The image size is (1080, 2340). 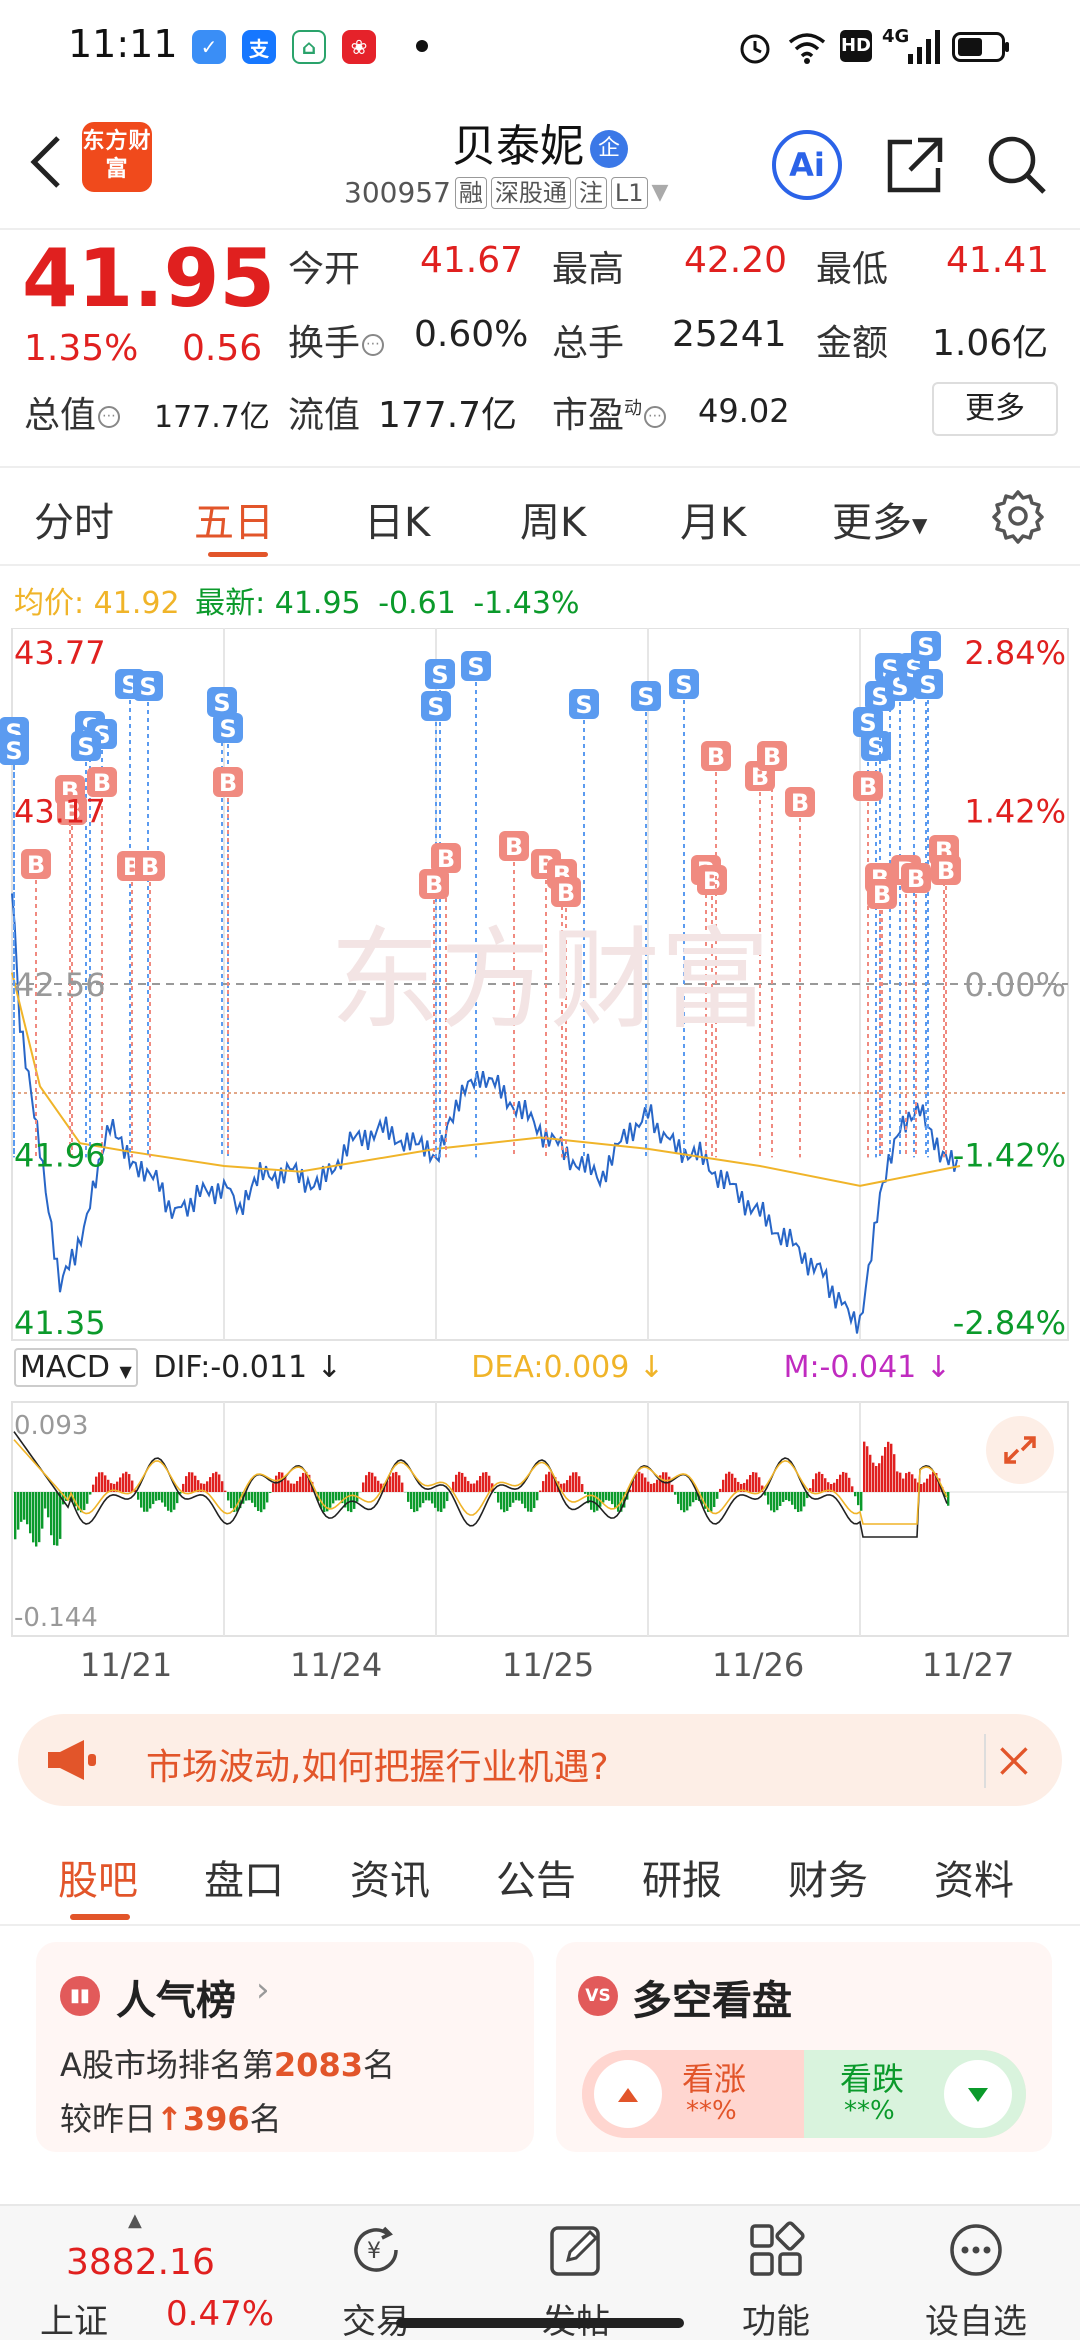 What do you see at coordinates (390, 1881) in the screenshot?
I see `tab-news: 资讯` at bounding box center [390, 1881].